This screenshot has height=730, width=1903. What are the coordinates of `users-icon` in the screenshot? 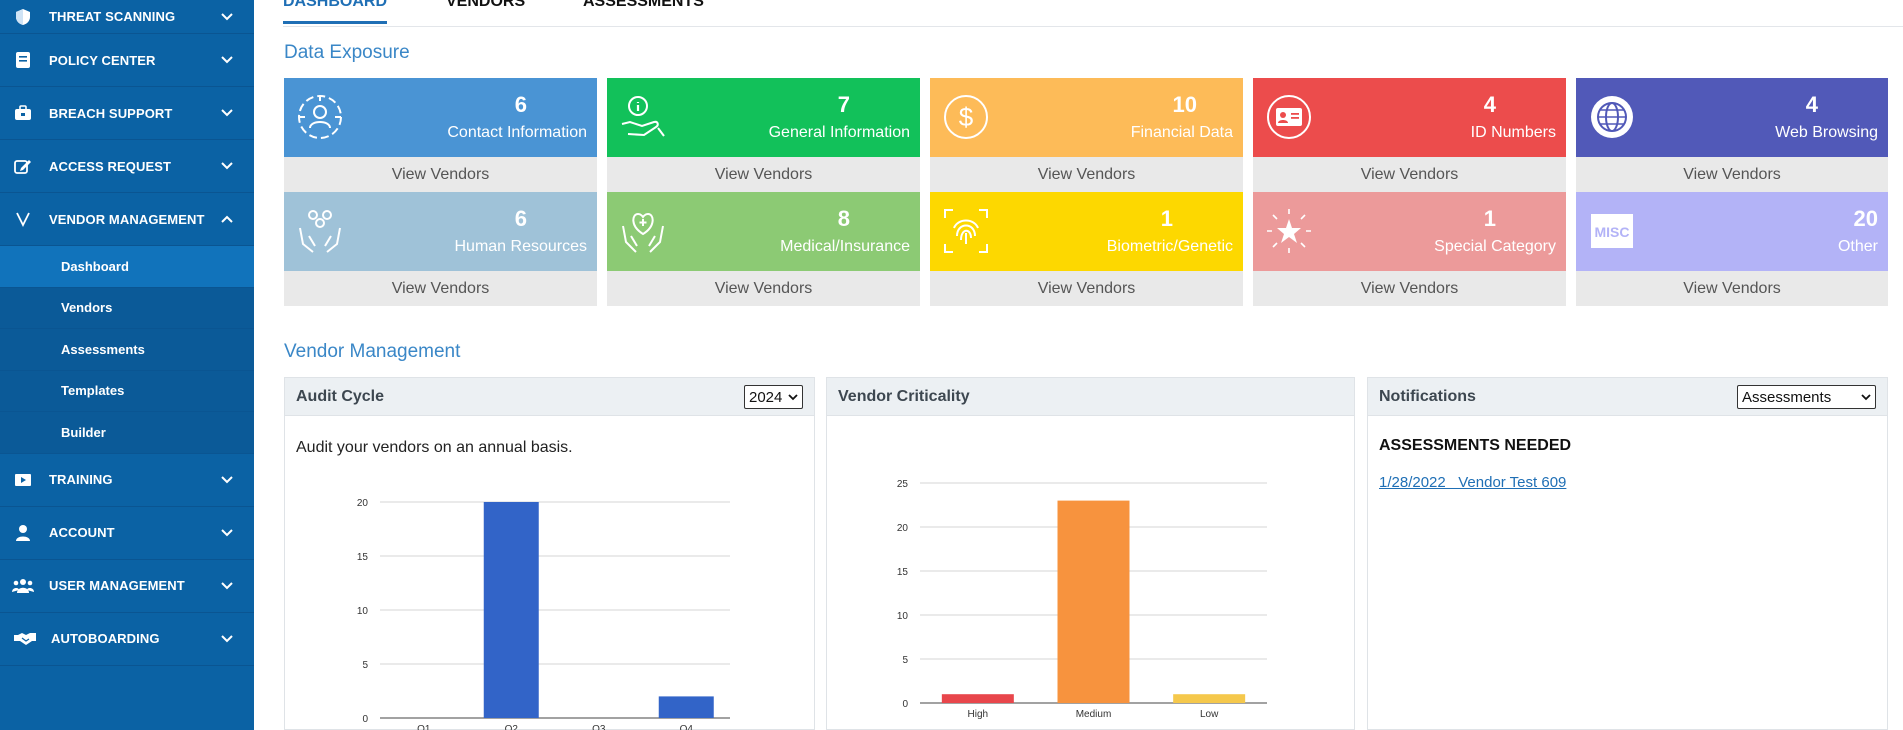 It's located at (23, 586).